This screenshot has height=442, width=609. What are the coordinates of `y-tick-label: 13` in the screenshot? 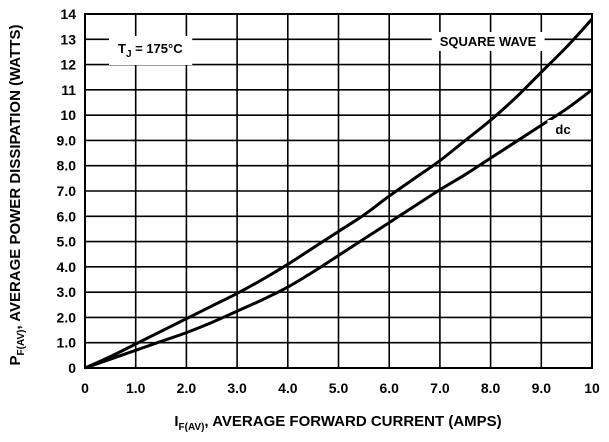 It's located at (68, 39).